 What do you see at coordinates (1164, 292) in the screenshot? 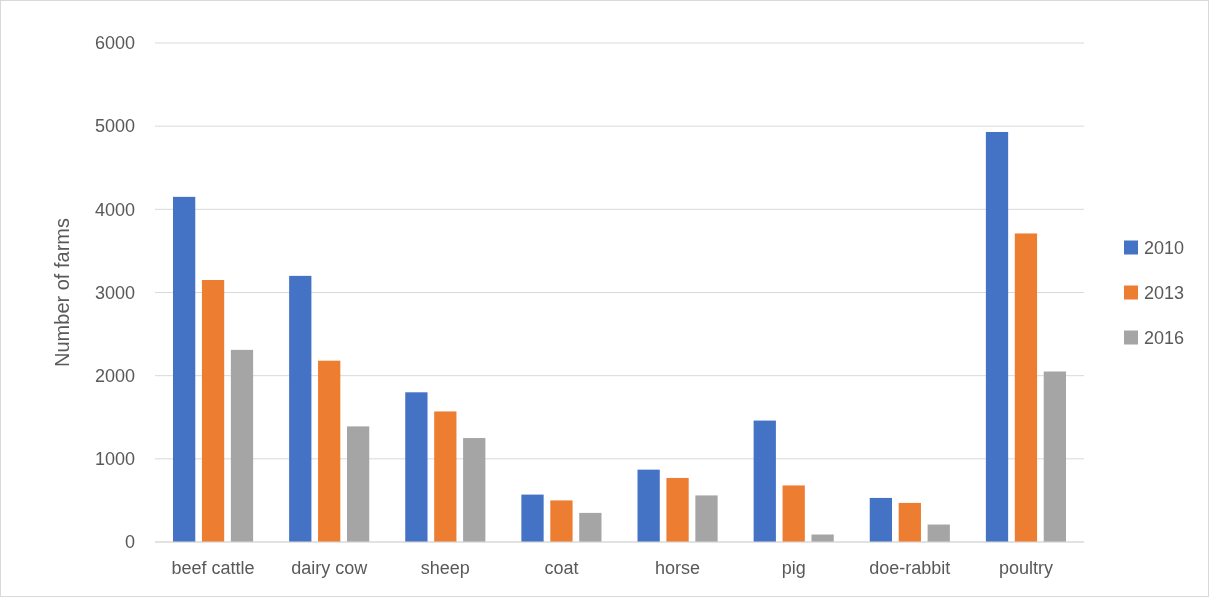
I see `legend-label: 2013` at bounding box center [1164, 292].